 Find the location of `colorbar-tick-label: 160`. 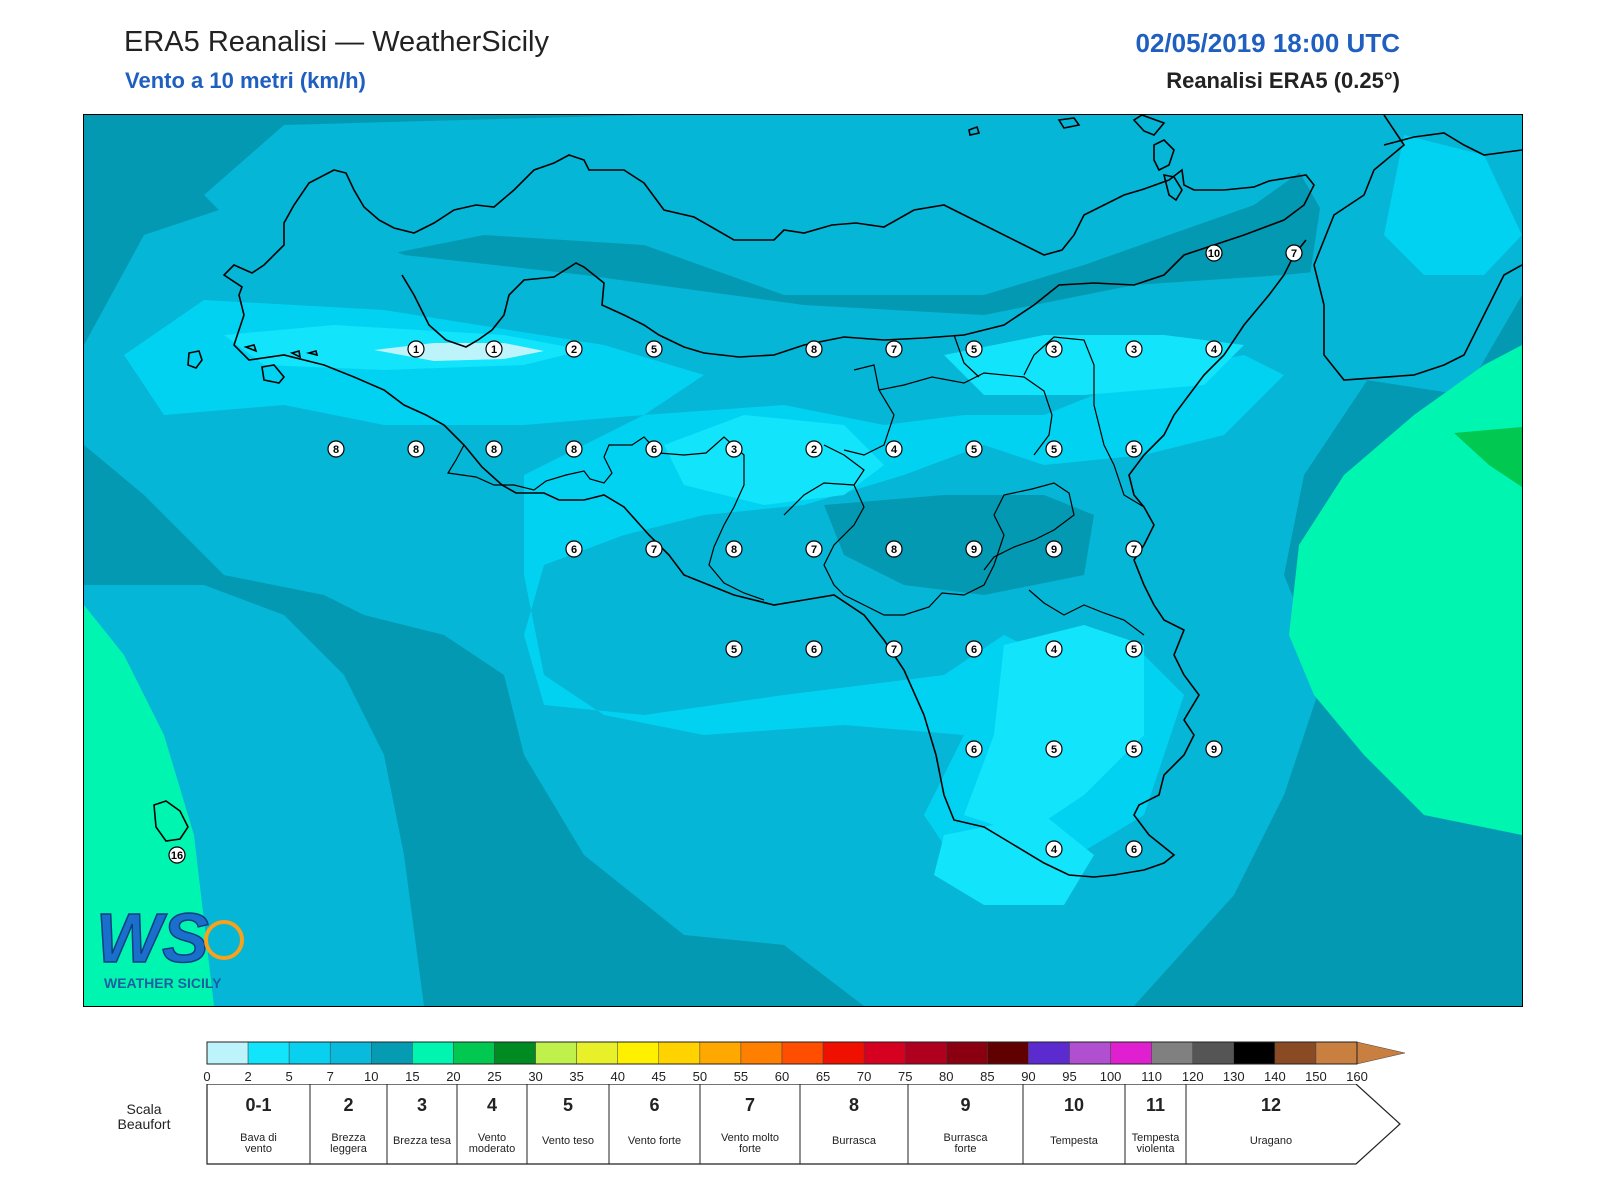

colorbar-tick-label: 160 is located at coordinates (1357, 1076).